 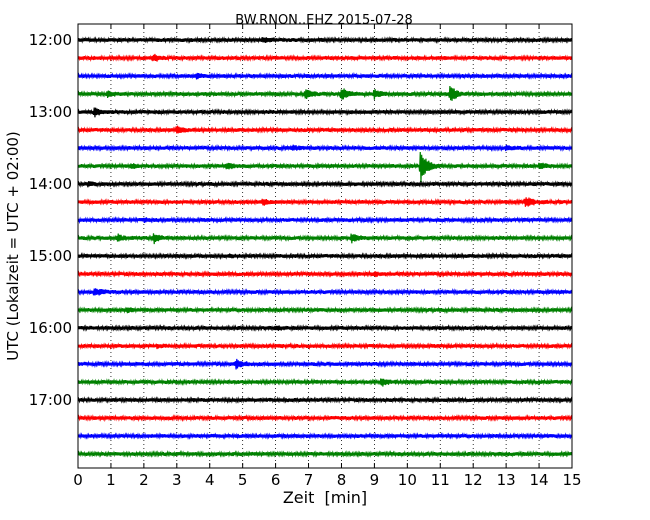 What do you see at coordinates (13, 246) in the screenshot?
I see `y-axis-label: UTC (Lokalzeit = UTC + 02:00)` at bounding box center [13, 246].